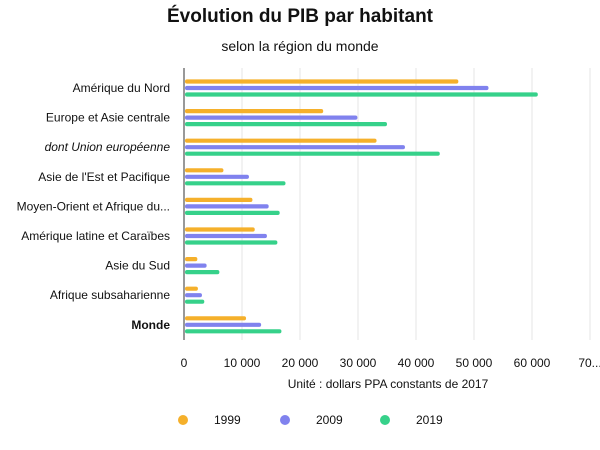 Image resolution: width=600 pixels, height=450 pixels. What do you see at coordinates (329, 420) in the screenshot?
I see `legend-label-2009: 2009` at bounding box center [329, 420].